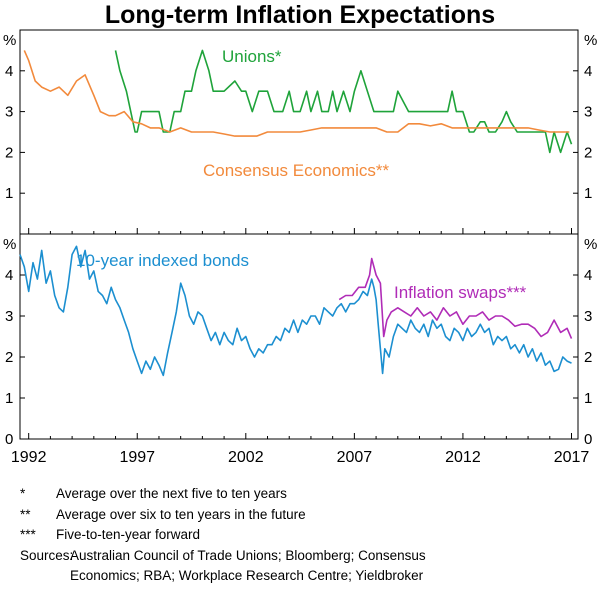  I want to click on y-tick-label-left: 0, so click(9, 439).